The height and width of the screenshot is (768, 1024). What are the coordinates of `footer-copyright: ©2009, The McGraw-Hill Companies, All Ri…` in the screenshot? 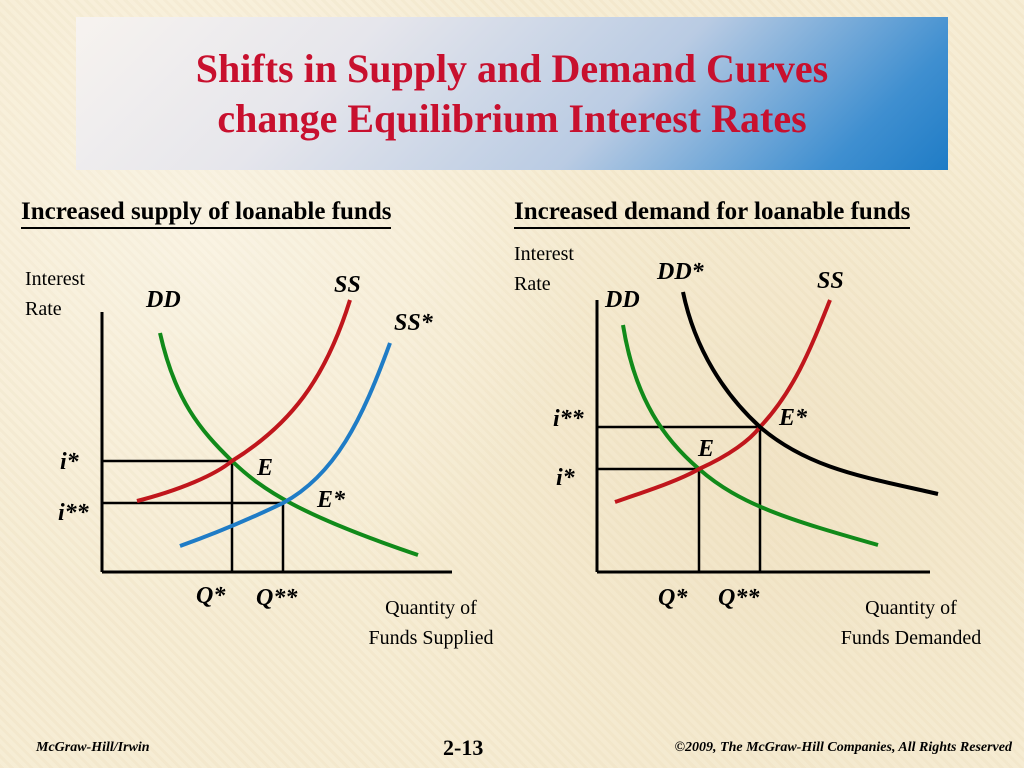 It's located at (843, 747).